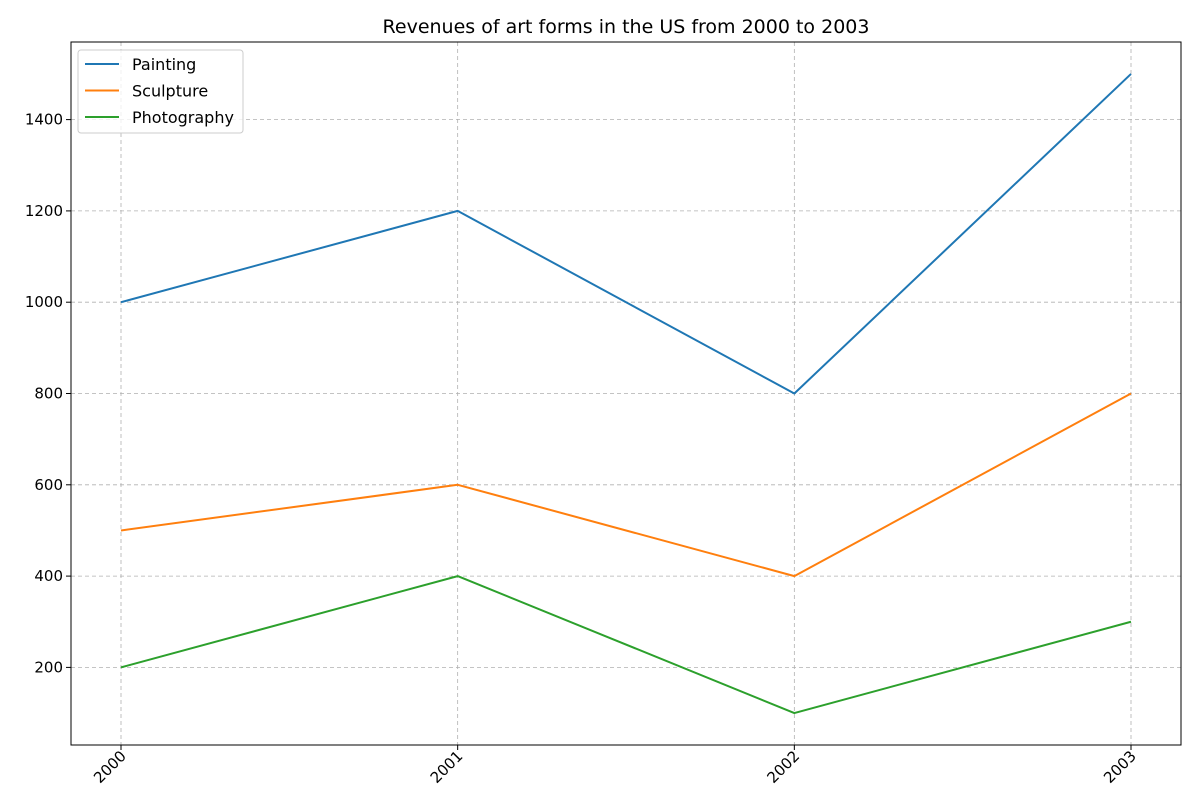  I want to click on x-tick-label: 2002, so click(783, 767).